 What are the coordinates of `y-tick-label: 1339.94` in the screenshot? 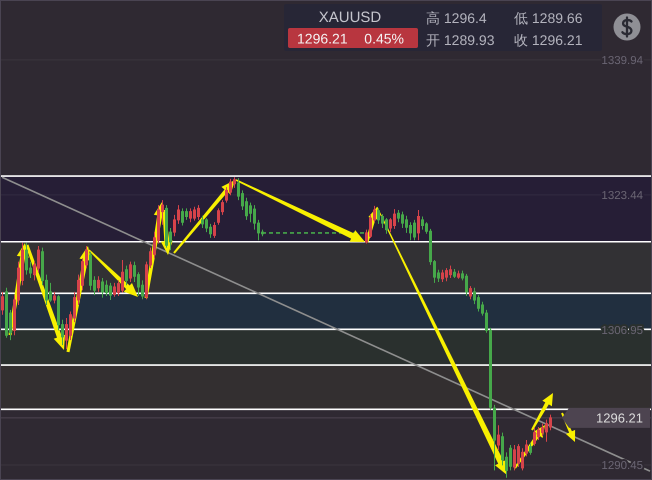 It's located at (622, 60).